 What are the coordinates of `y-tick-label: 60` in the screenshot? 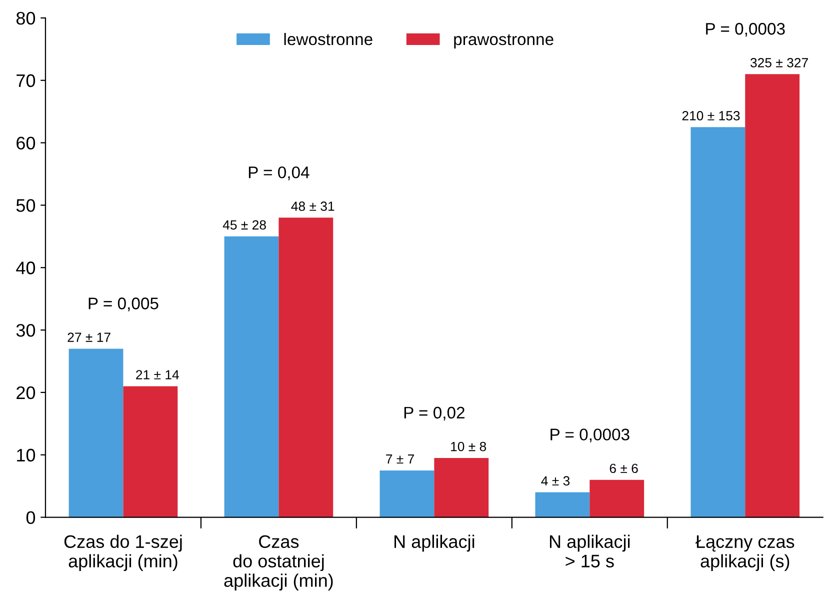 It's located at (26, 143).